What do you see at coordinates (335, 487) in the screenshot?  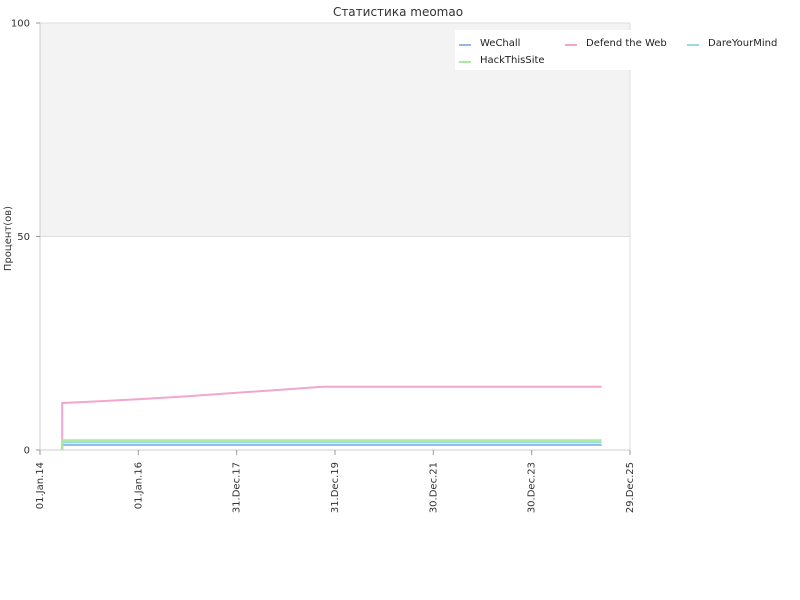 I see `x-tick-label: 31.Dec.19` at bounding box center [335, 487].